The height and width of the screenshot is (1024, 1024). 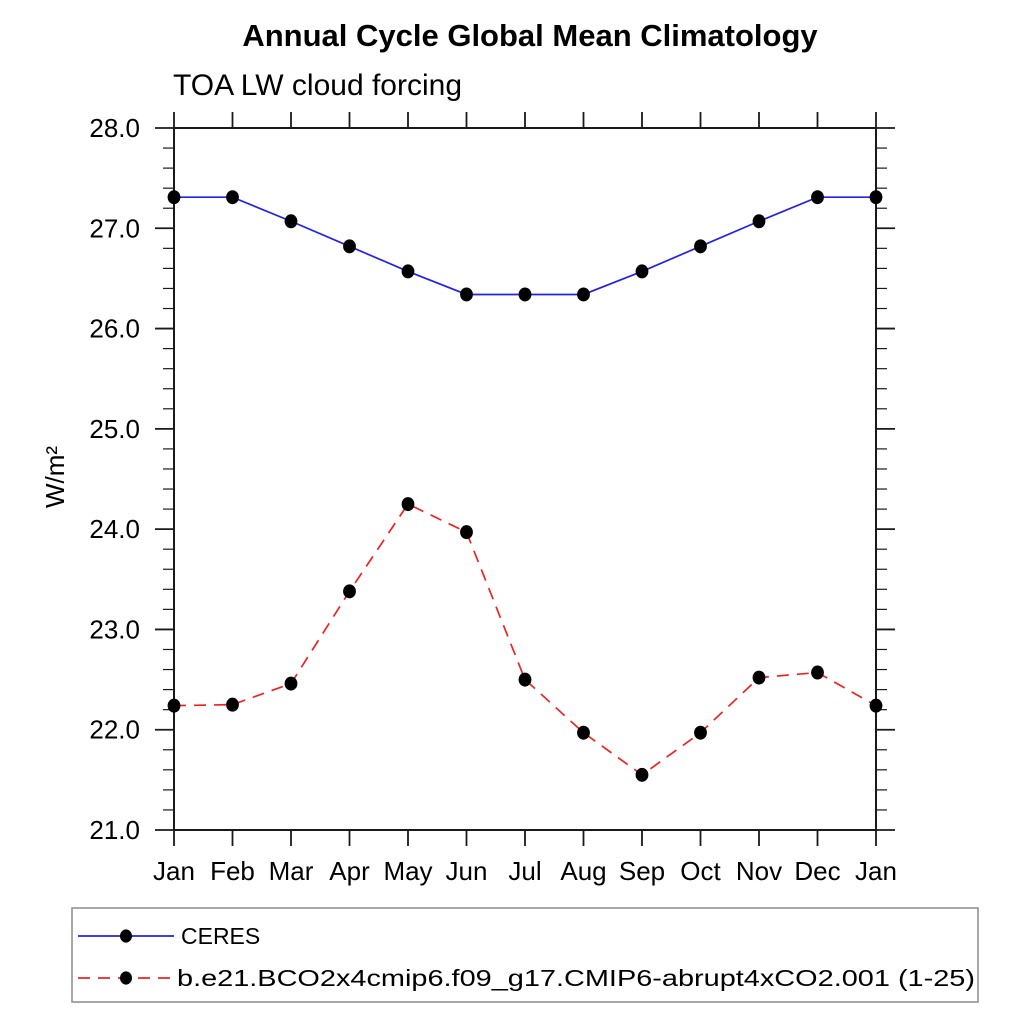 What do you see at coordinates (126, 978) in the screenshot?
I see `legend-marker-model` at bounding box center [126, 978].